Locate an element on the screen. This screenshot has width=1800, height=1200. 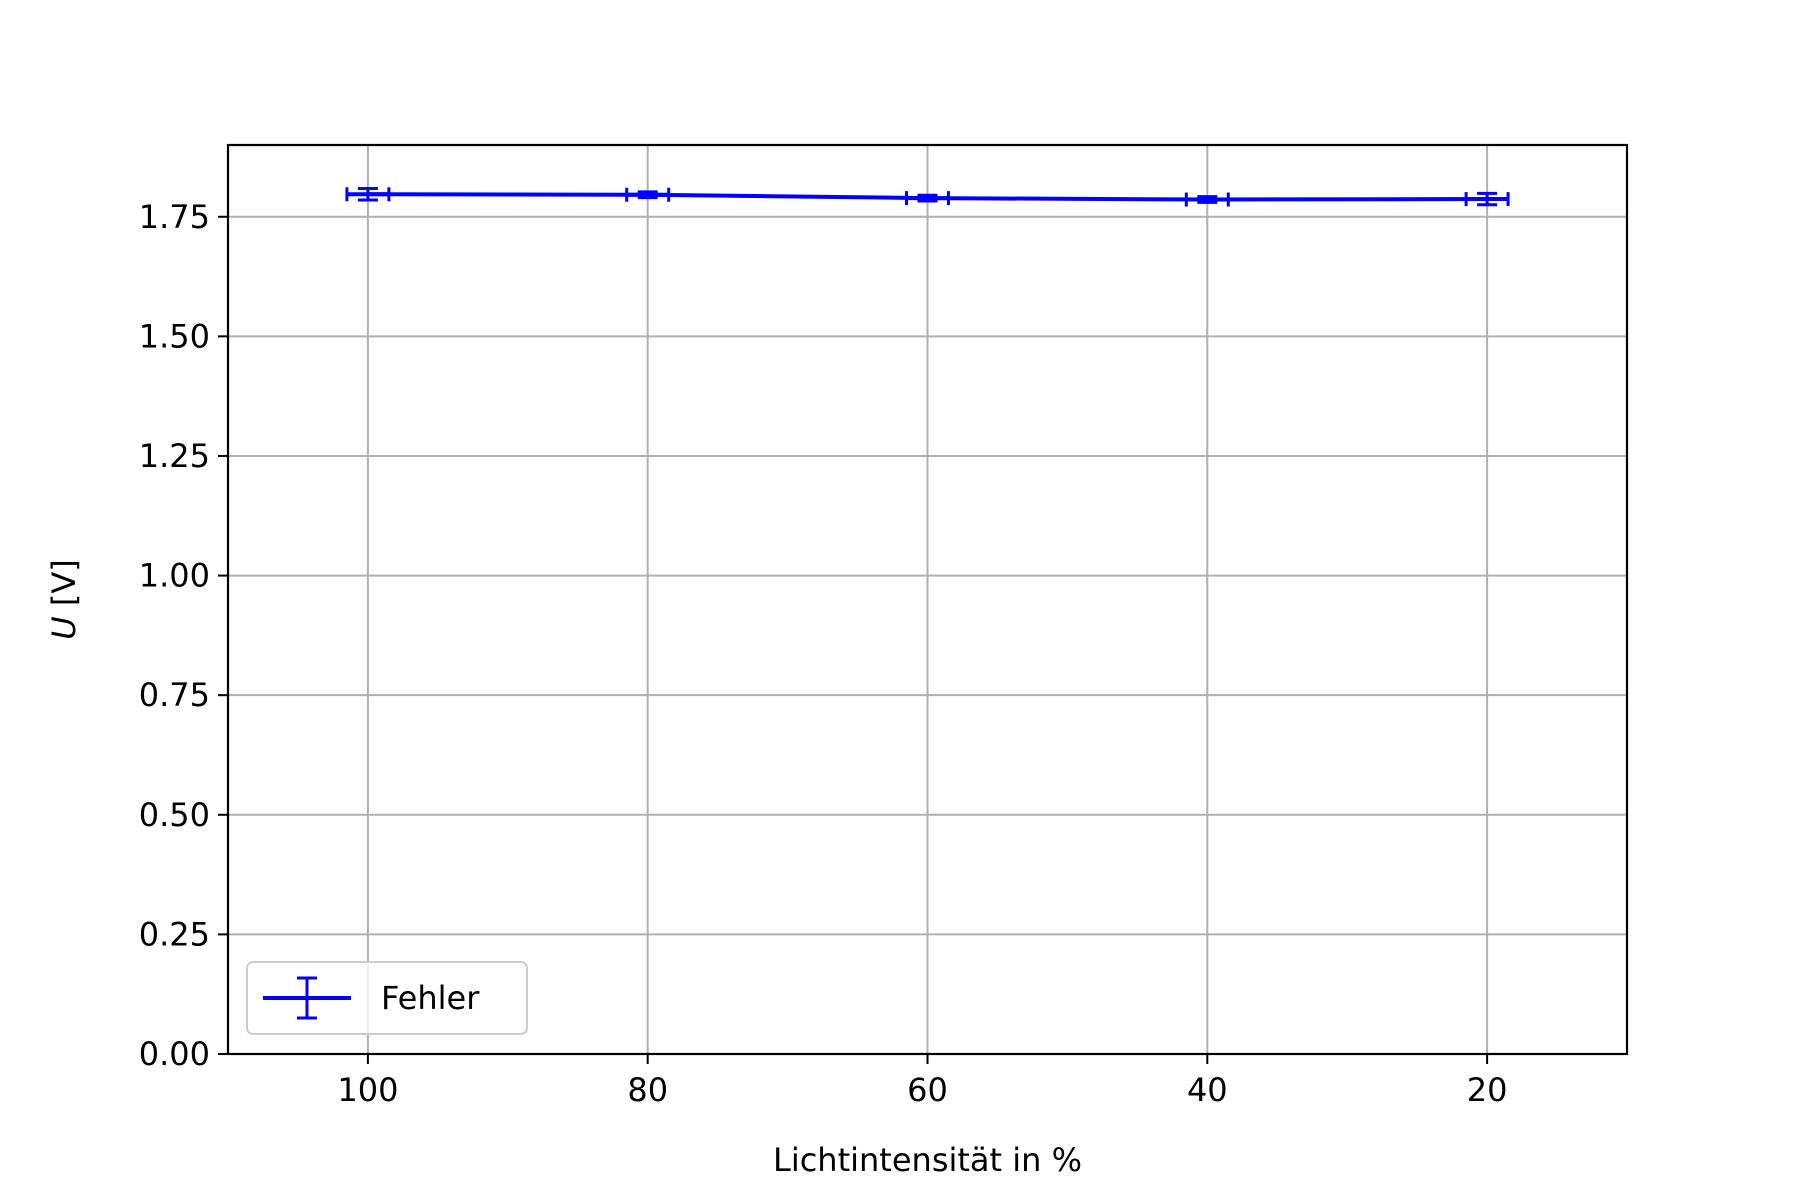
y-axis-label-group: U [V] is located at coordinates (64, 599).